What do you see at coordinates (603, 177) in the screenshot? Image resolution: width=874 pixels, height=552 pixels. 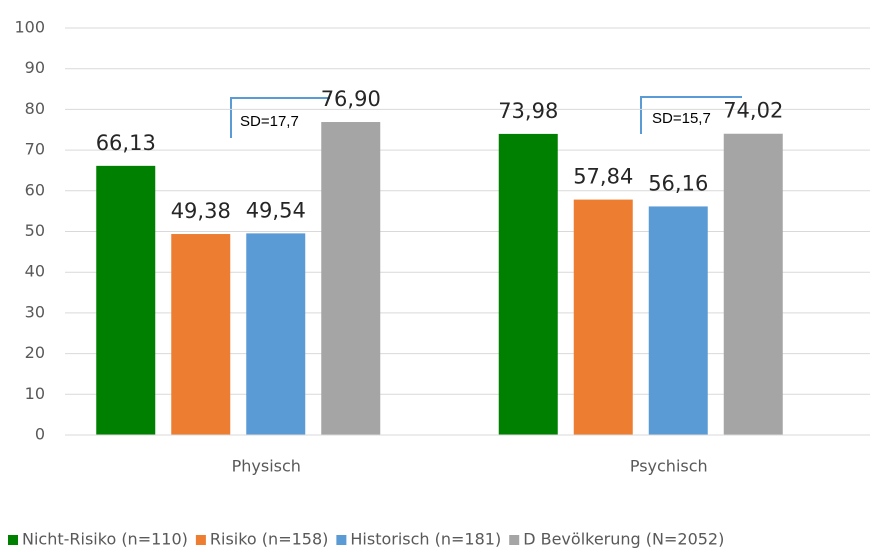 I see `value-label: 57,84` at bounding box center [603, 177].